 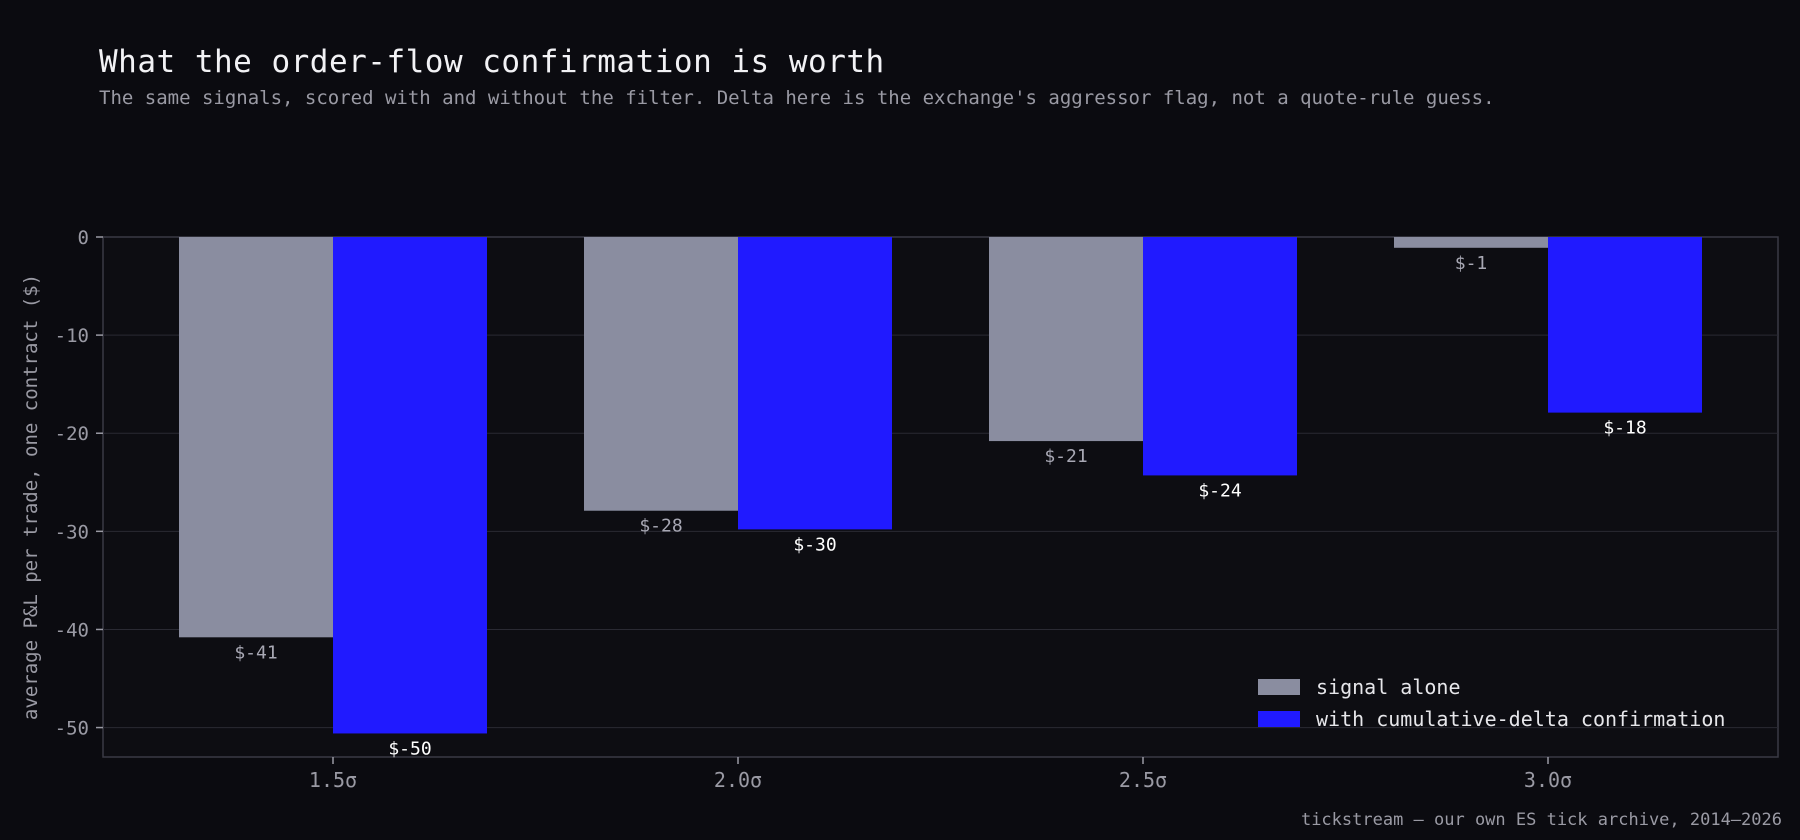 What do you see at coordinates (738, 780) in the screenshot?
I see `x-tick-label: 2.0σ` at bounding box center [738, 780].